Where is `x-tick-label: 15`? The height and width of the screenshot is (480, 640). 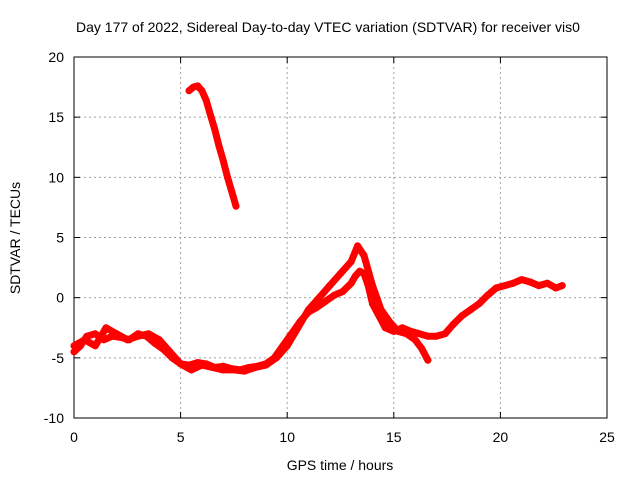
x-tick-label: 15 is located at coordinates (394, 437).